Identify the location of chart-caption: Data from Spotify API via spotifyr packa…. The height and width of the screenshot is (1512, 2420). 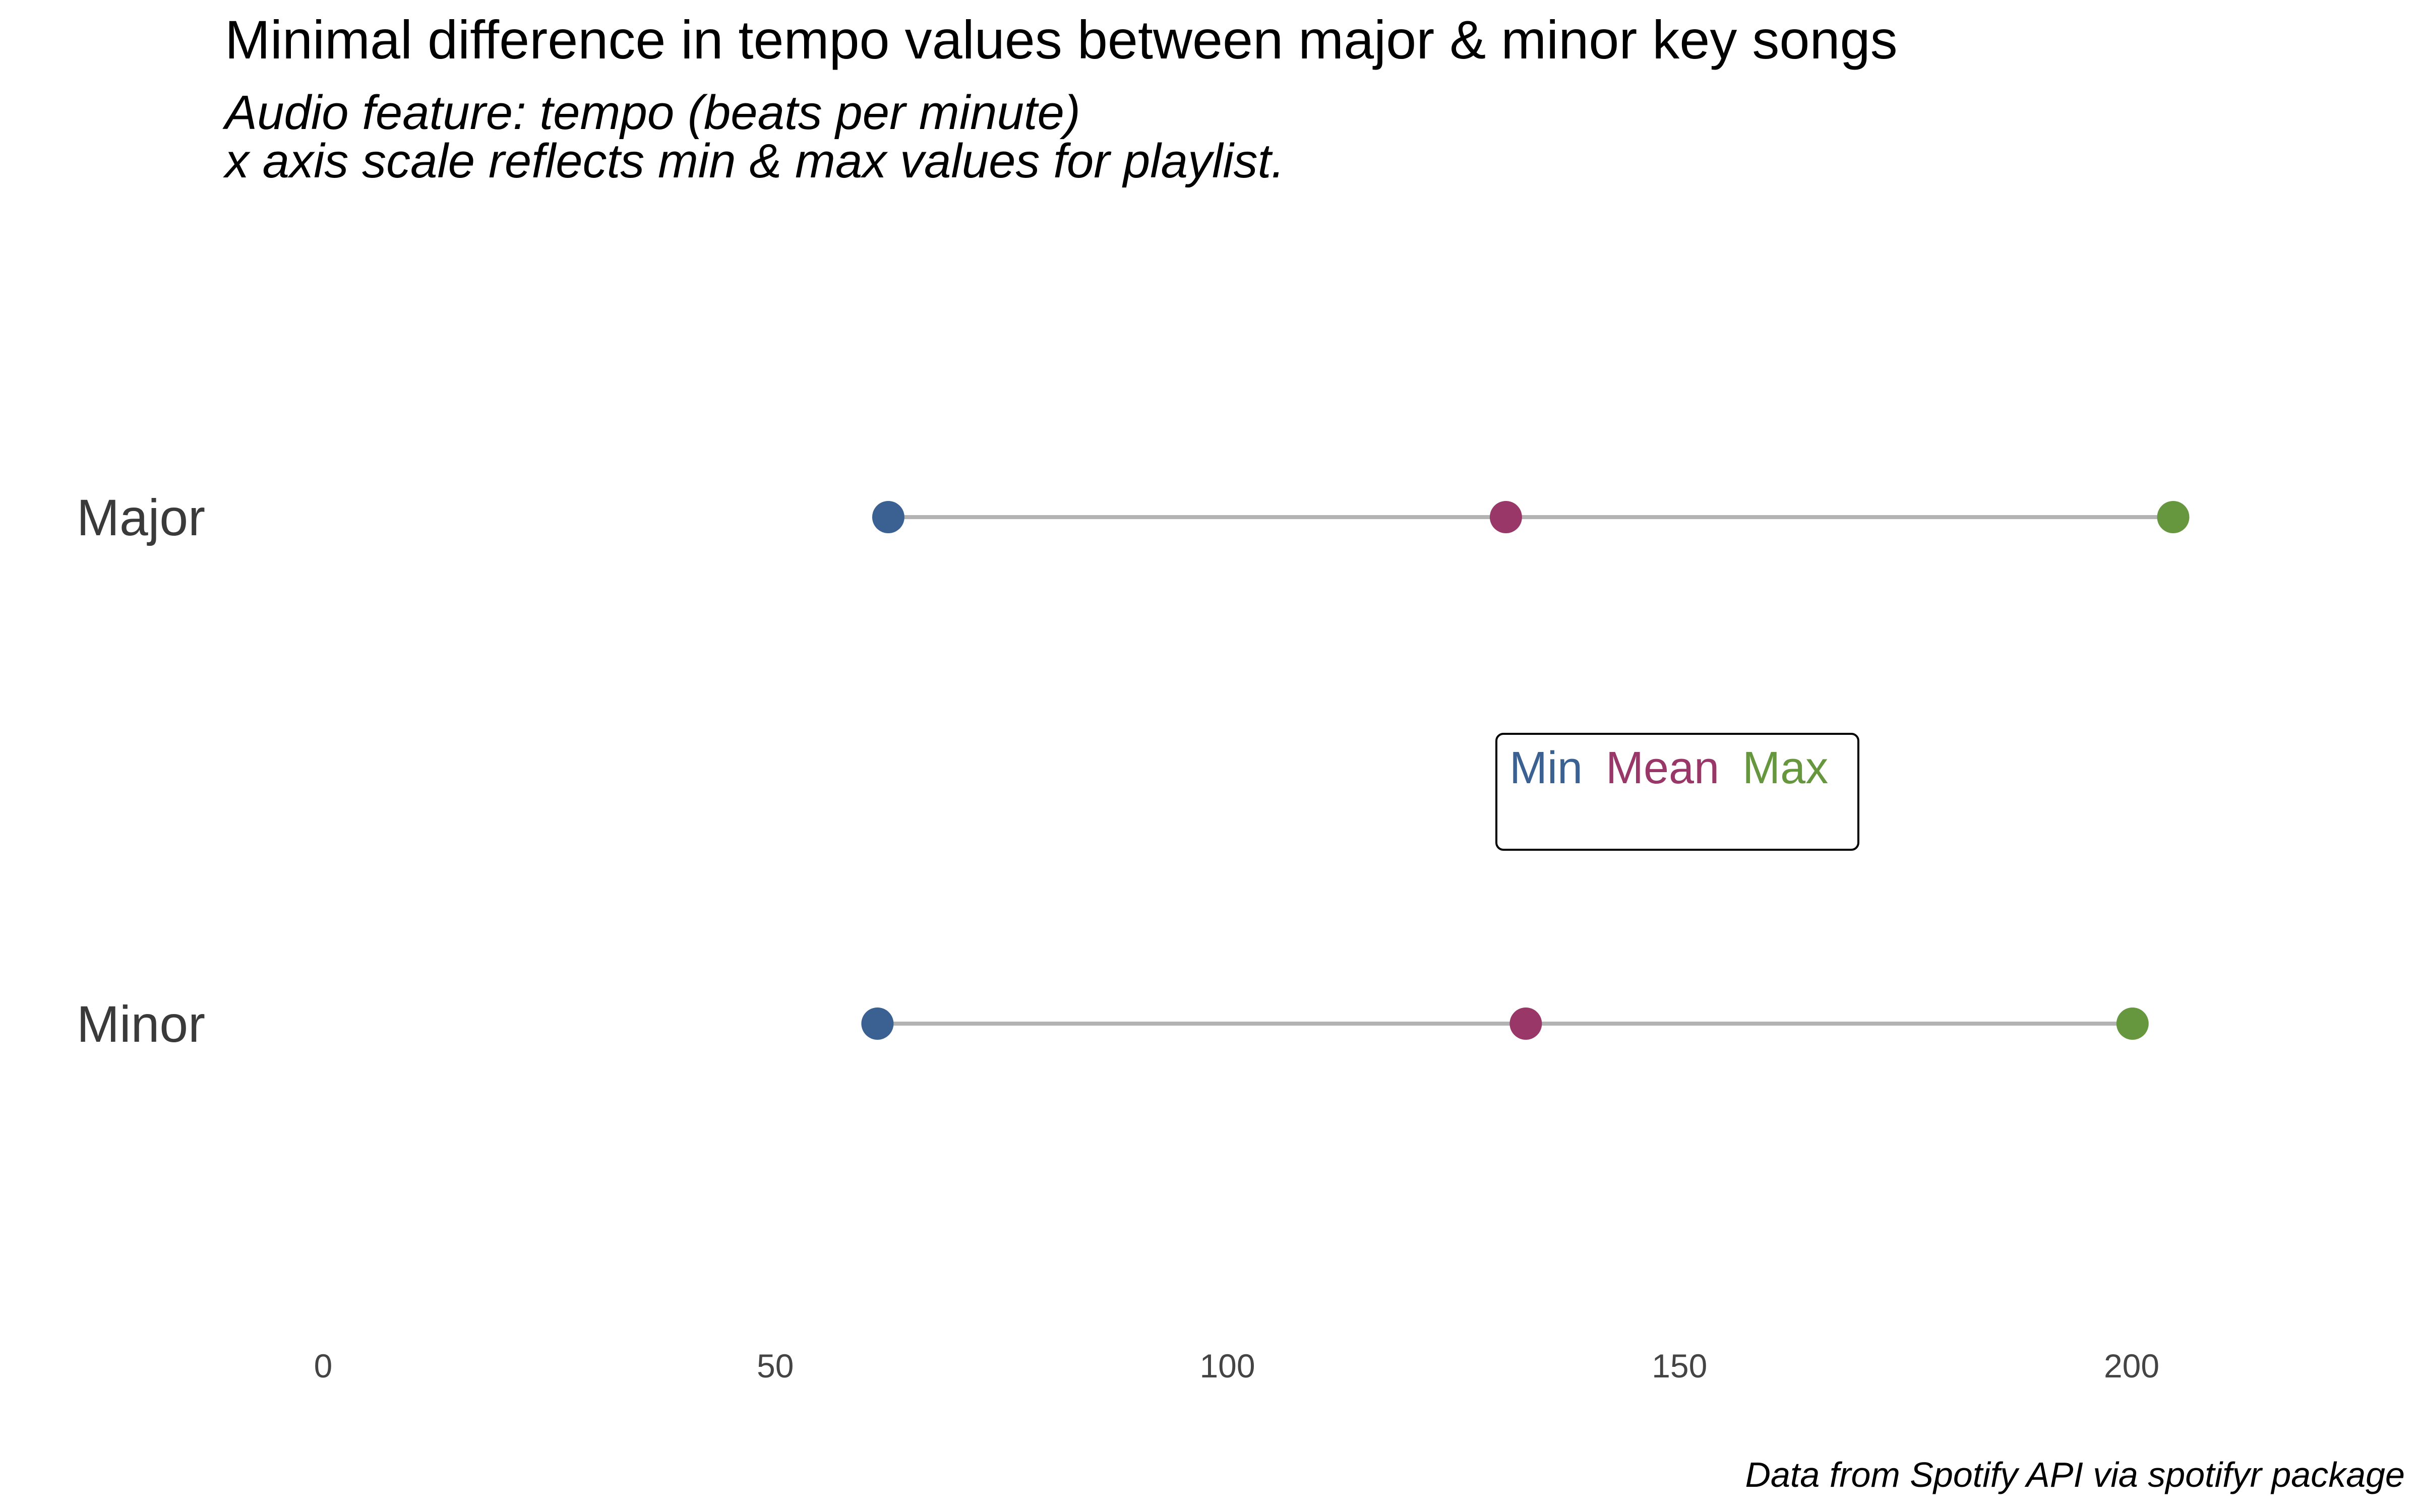
(2075, 1474).